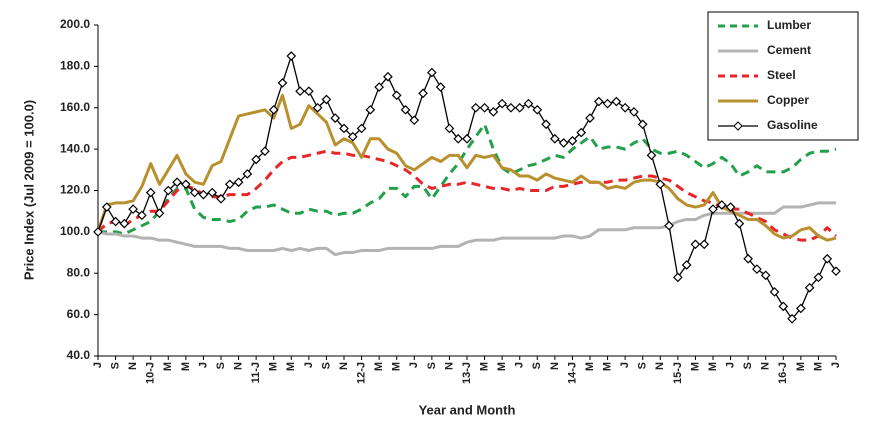 The height and width of the screenshot is (437, 870). Describe the element at coordinates (361, 373) in the screenshot. I see `x-tick-label: 12-J` at that location.